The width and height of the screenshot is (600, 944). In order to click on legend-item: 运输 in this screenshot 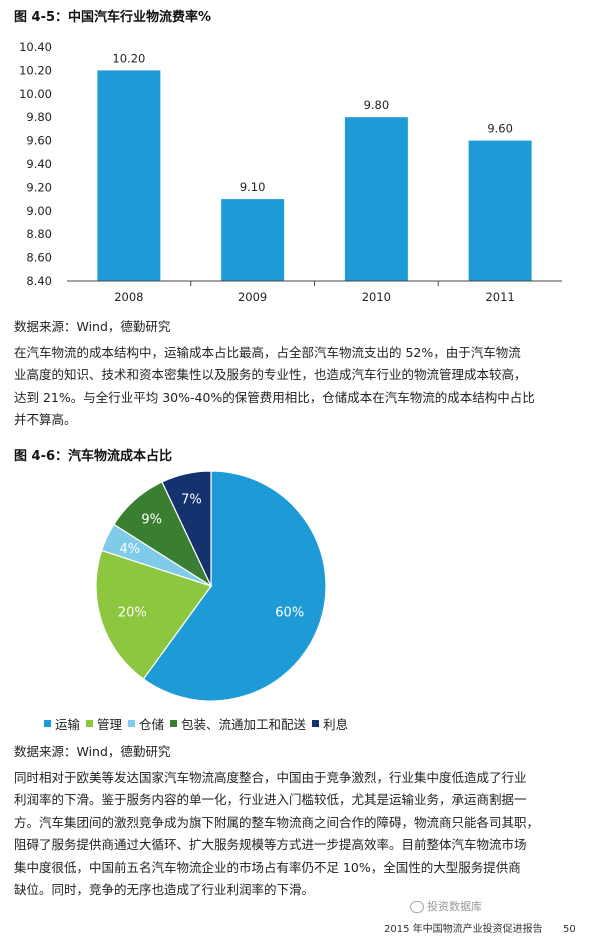, I will do `click(62, 723)`.